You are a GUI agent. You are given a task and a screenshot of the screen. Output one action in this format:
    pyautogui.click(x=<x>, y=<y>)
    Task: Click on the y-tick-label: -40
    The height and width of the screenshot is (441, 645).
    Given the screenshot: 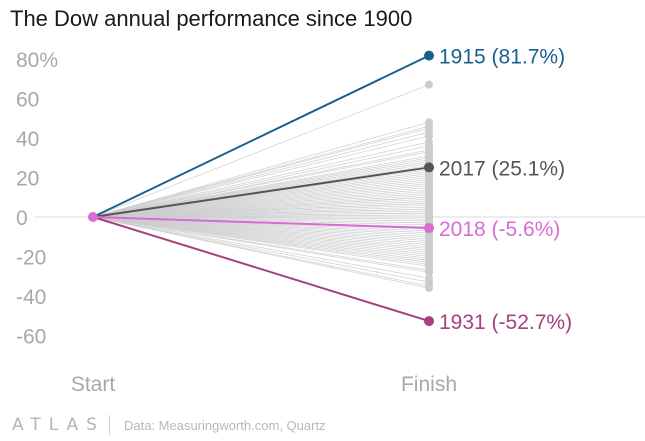 What is the action you would take?
    pyautogui.click(x=31, y=297)
    